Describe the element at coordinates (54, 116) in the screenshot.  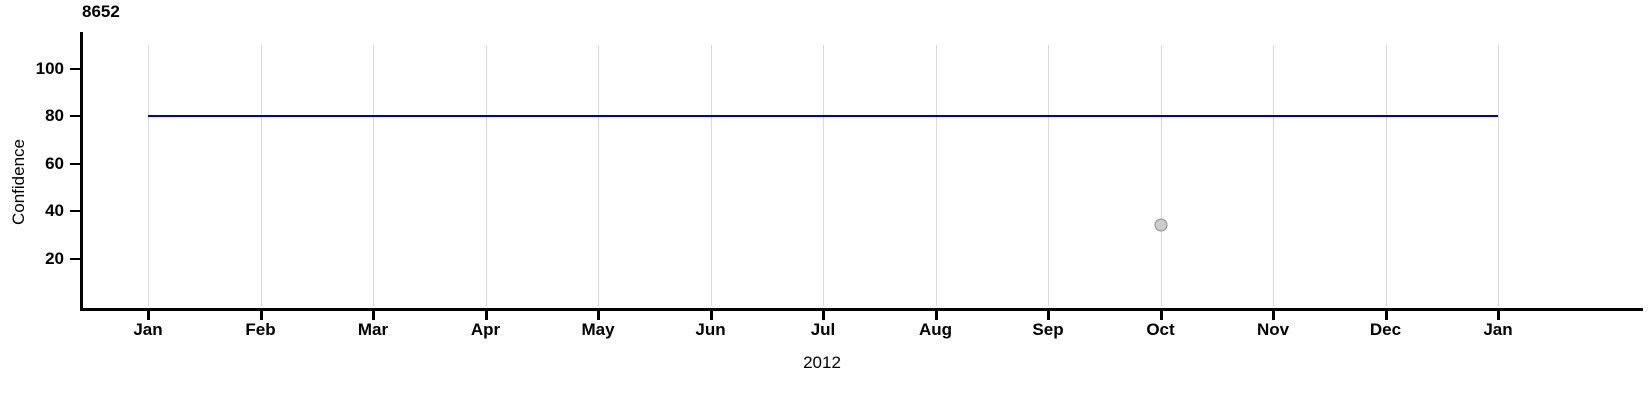
I see `y-tick-label-80: 80` at that location.